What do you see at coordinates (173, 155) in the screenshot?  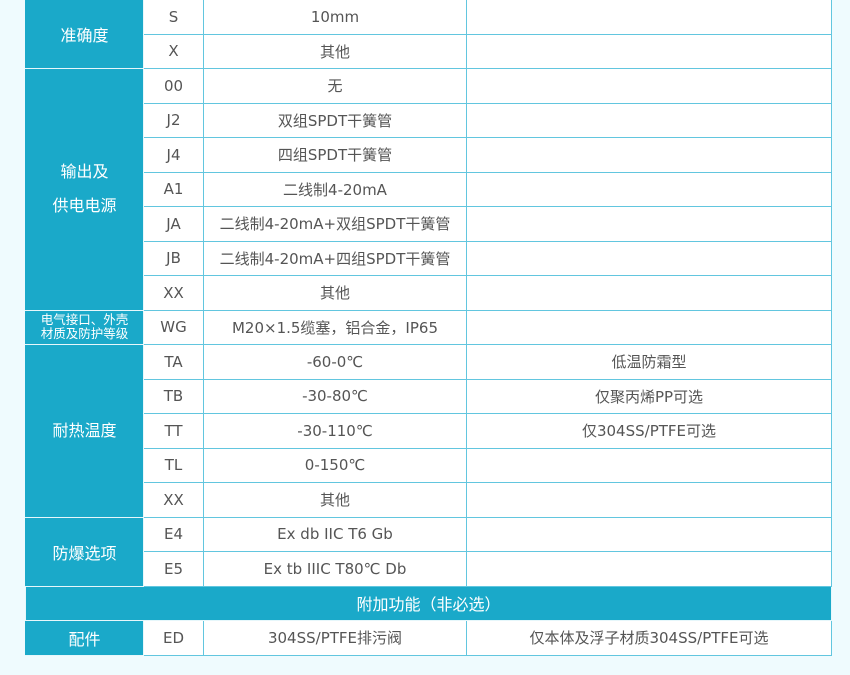 I see `code-cell: J4` at bounding box center [173, 155].